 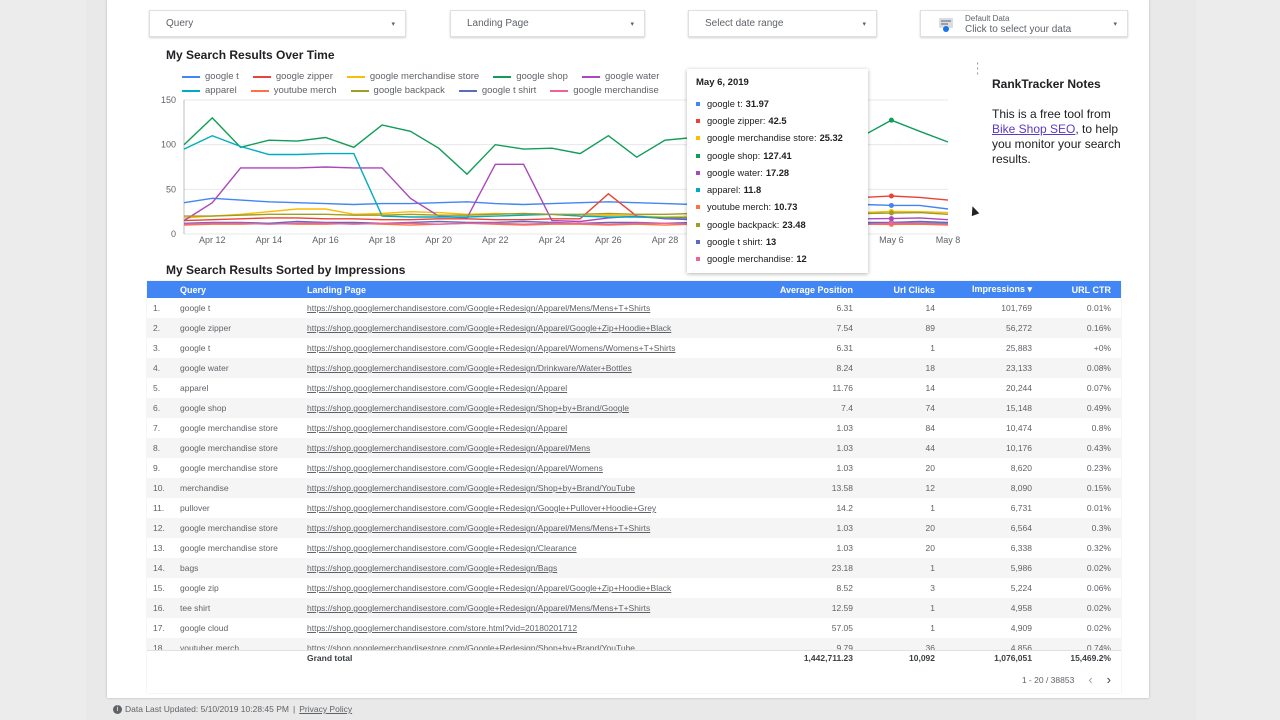 I want to click on url-clicks-cell: 74, so click(x=930, y=408).